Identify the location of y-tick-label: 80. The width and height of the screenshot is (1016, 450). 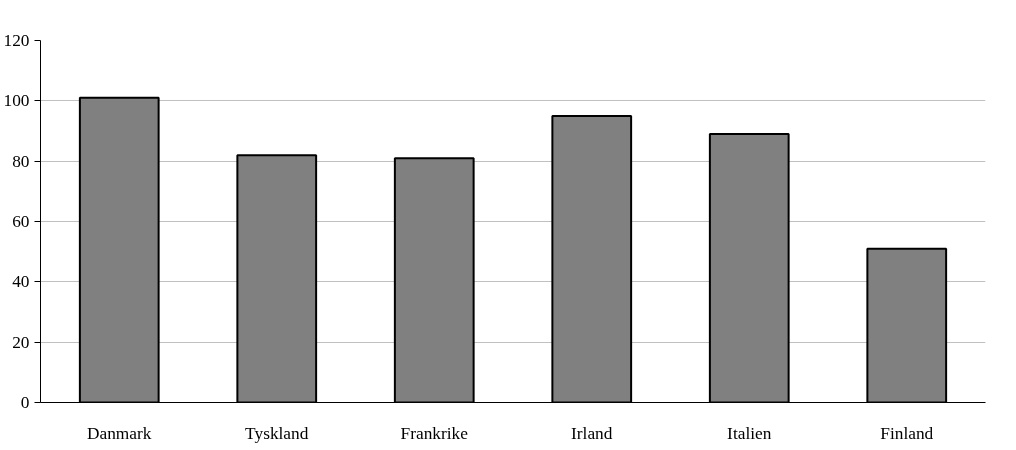
(21, 161).